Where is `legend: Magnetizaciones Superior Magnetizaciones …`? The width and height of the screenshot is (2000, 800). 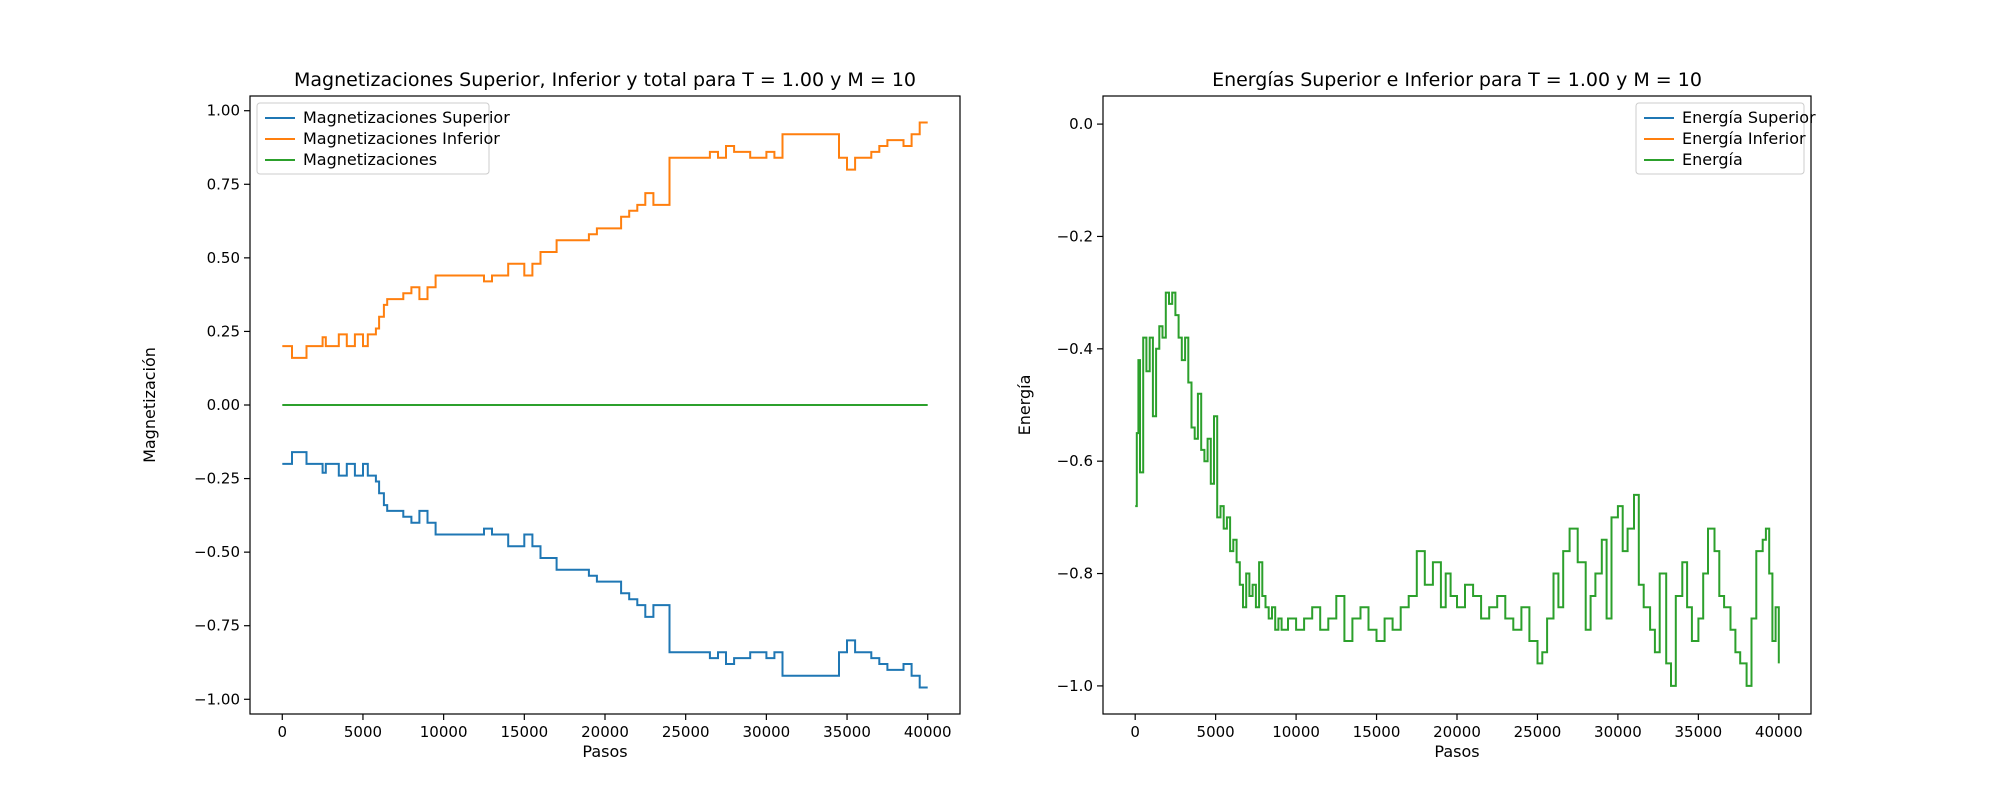
legend: Magnetizaciones Superior Magnetizaciones … is located at coordinates (383, 138).